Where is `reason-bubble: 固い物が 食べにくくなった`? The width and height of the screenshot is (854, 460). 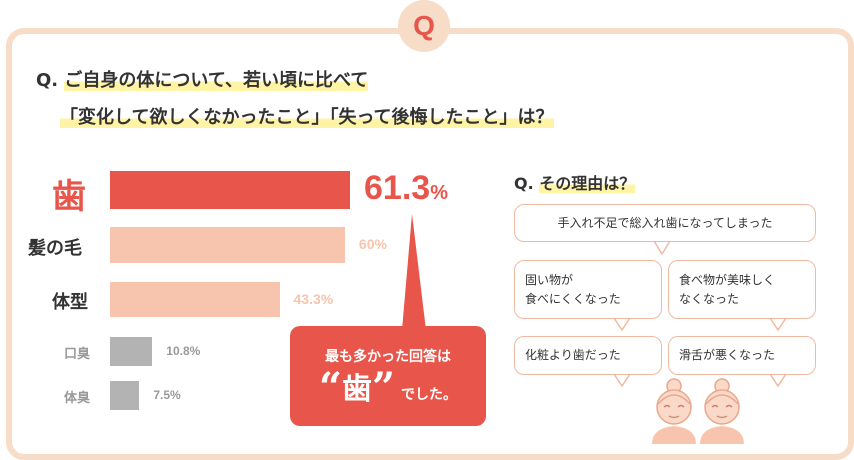
reason-bubble: 固い物が 食べにくくなった is located at coordinates (588, 289).